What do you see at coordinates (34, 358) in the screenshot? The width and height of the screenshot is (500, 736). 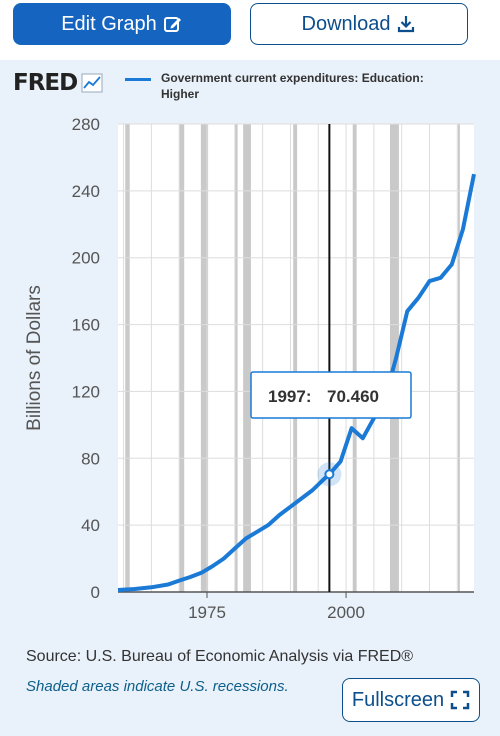 I see `y-axis-label: Billions of Dollars` at bounding box center [34, 358].